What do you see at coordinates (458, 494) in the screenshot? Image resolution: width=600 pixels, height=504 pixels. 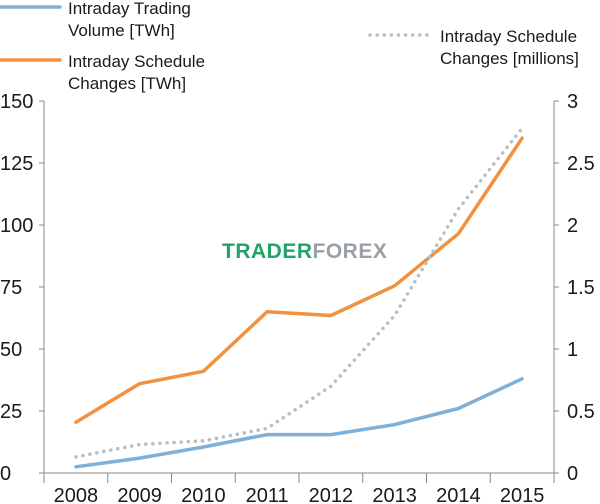 I see `x-tick-label: 2014` at bounding box center [458, 494].